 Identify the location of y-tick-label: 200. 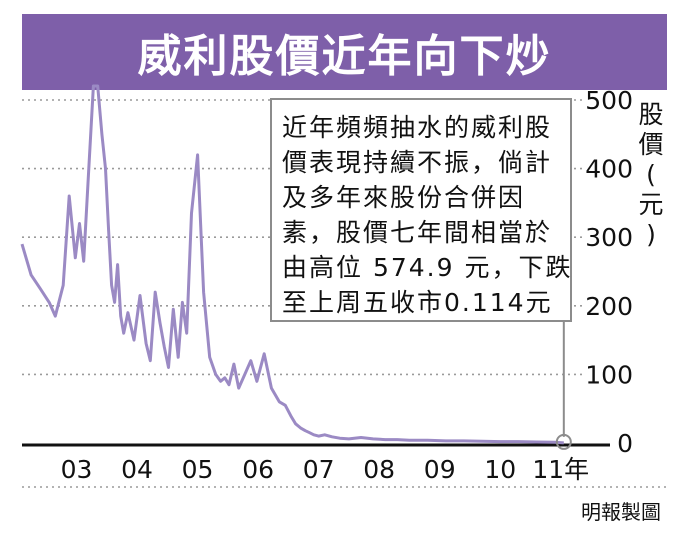
(609, 306).